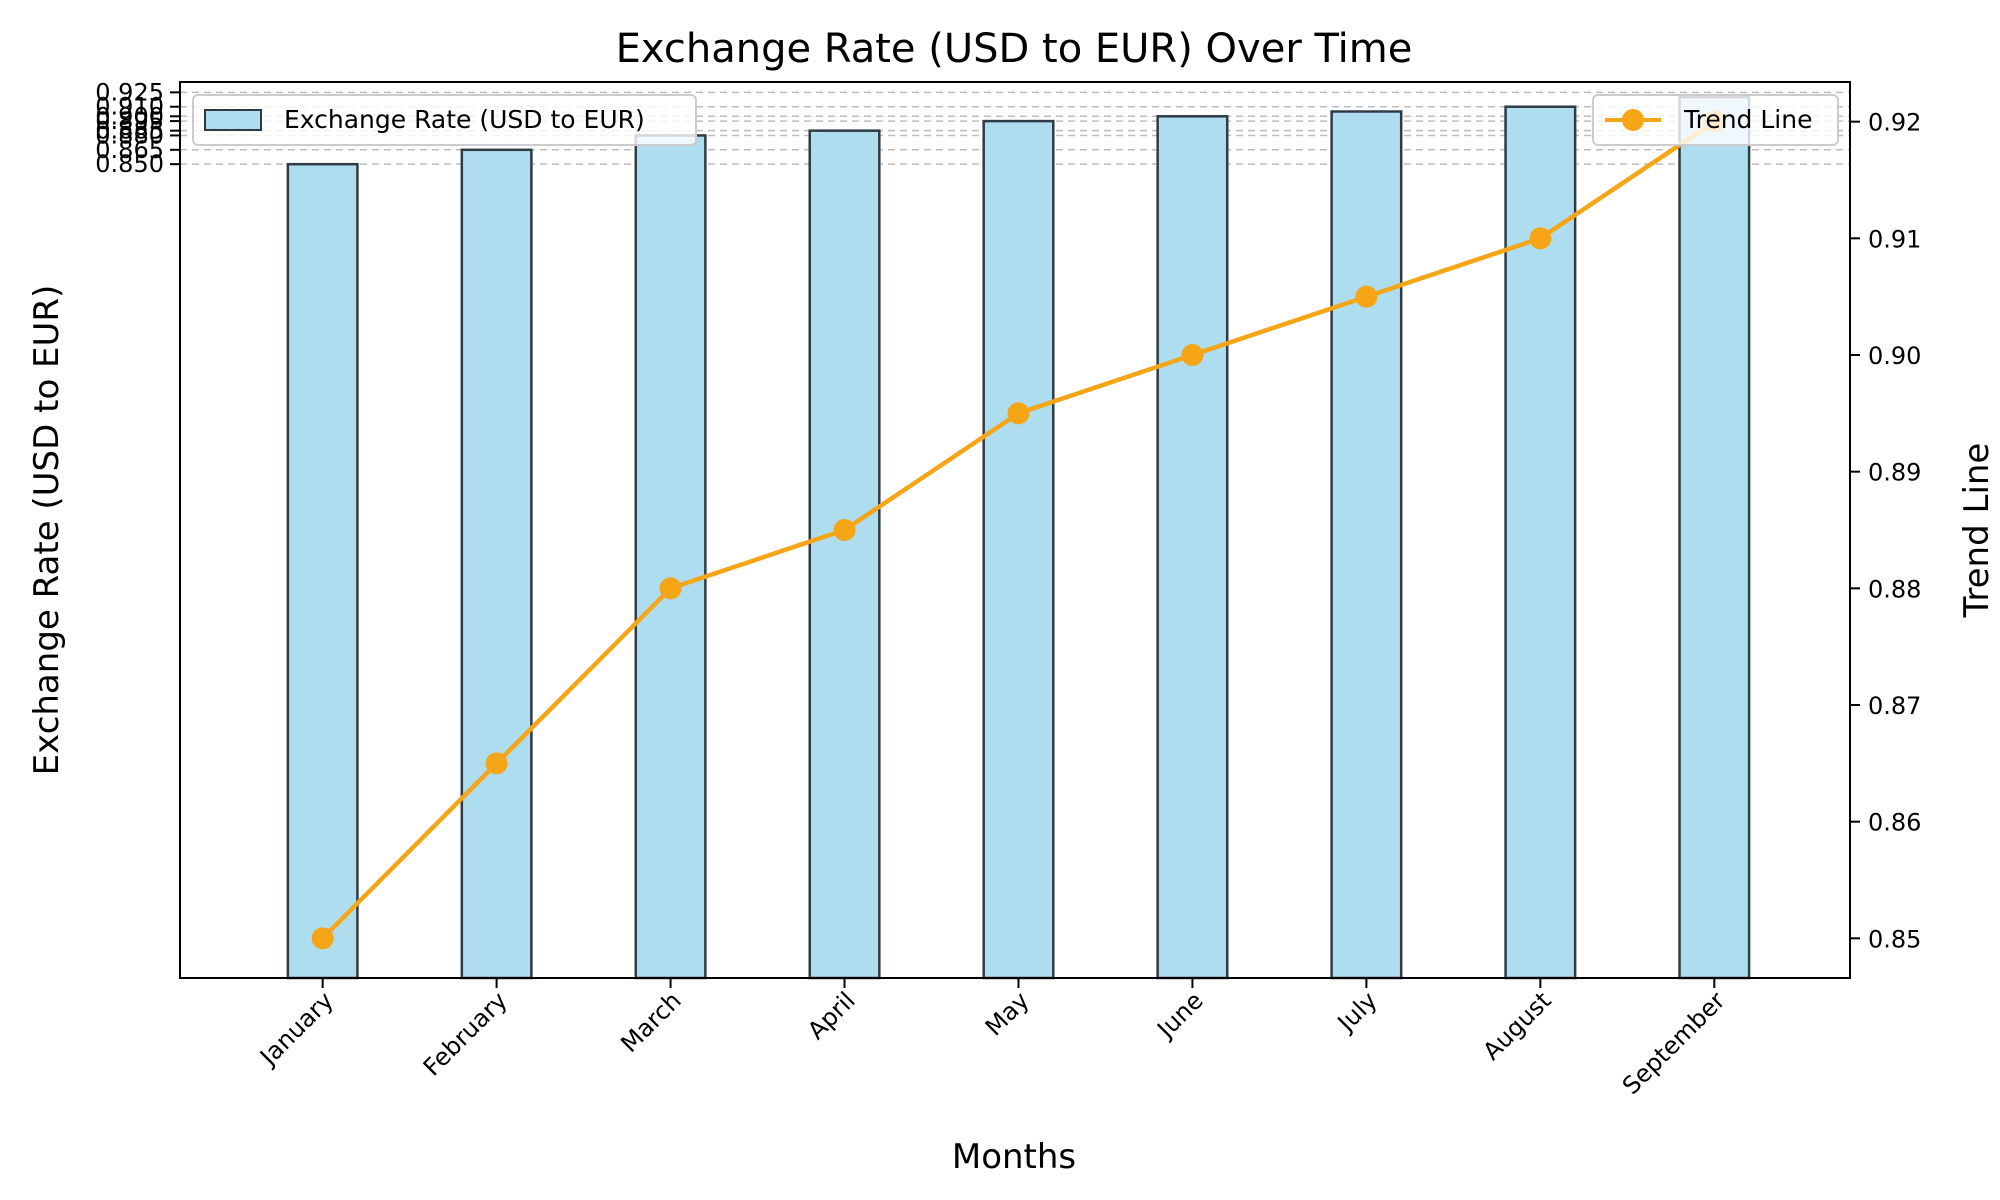 This screenshot has width=2000, height=1200. Describe the element at coordinates (233, 120) in the screenshot. I see `legend-bars-swatch` at that location.